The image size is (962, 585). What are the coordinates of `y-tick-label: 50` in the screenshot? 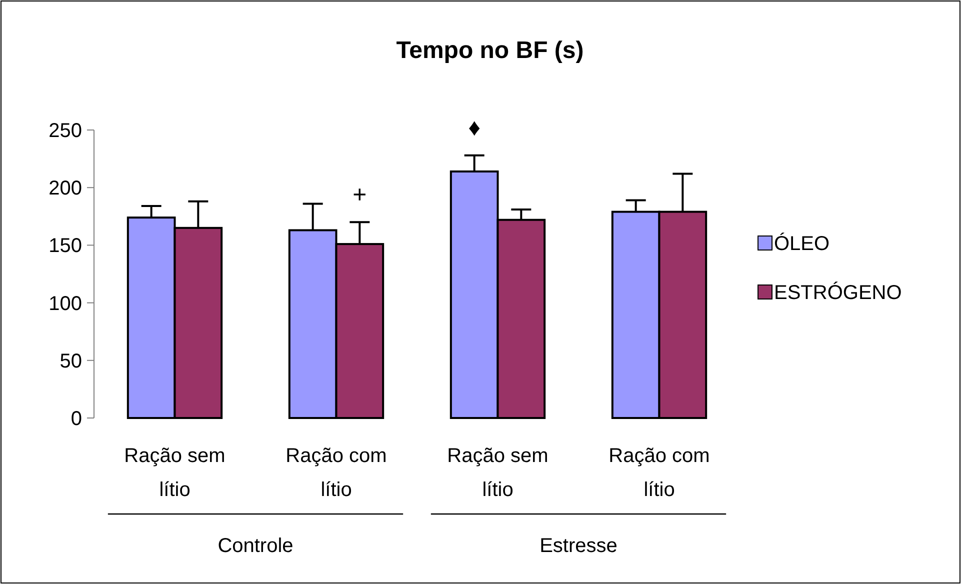 It's located at (71, 361).